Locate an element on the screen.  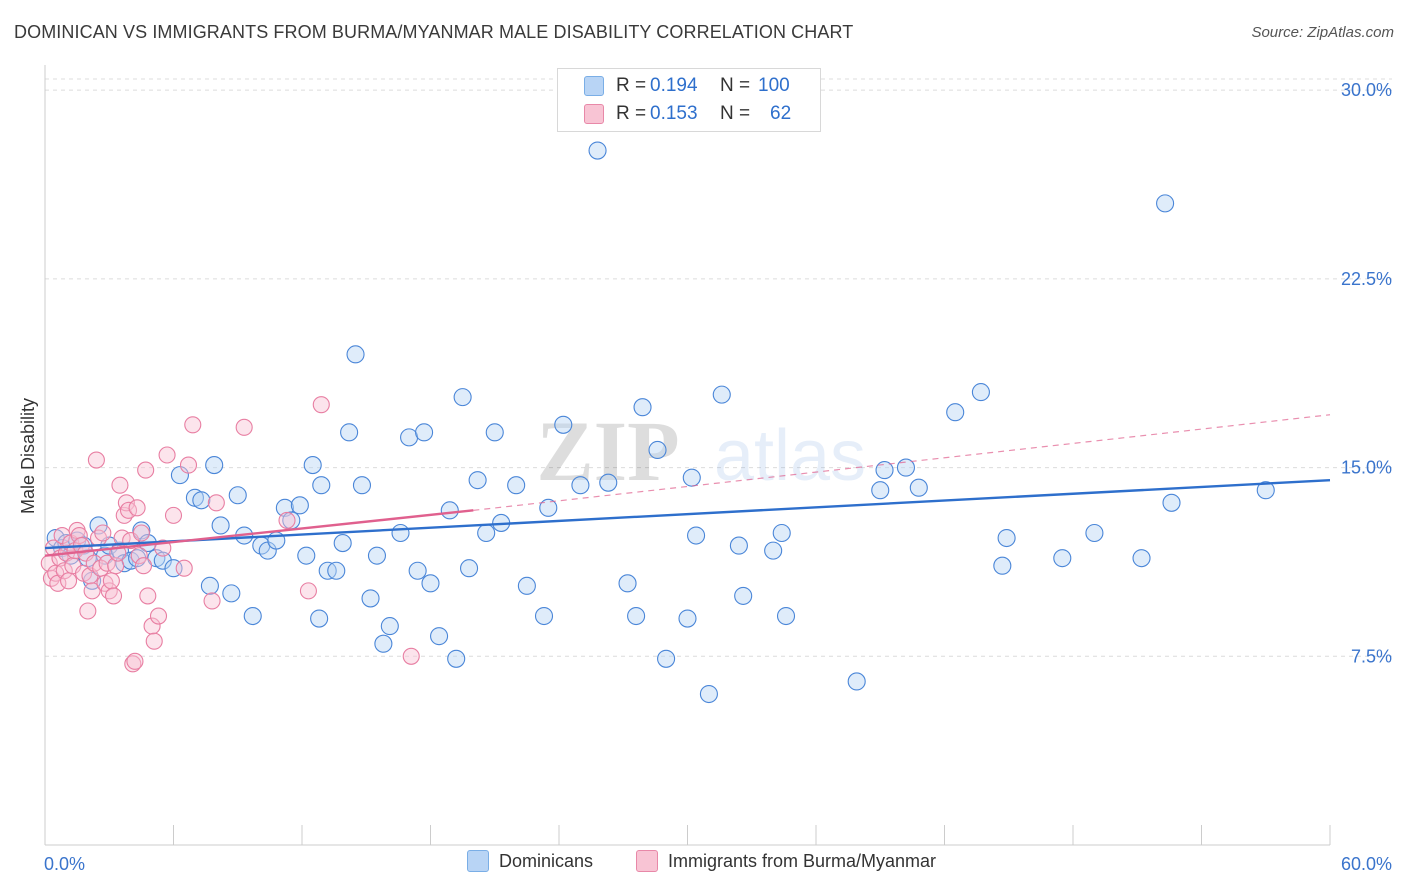
legend-item-burma: Immigrants from Burma/Myanmar is located at coordinates (786, 861).